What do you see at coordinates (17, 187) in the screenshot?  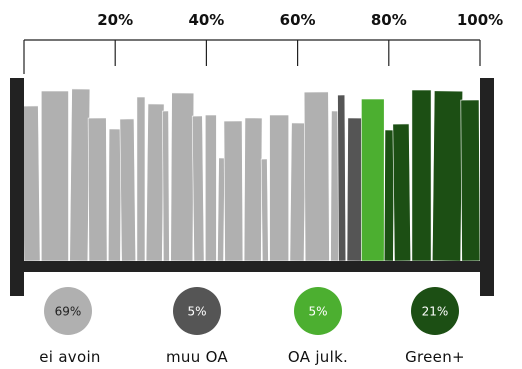 I see `shelf-side-left` at bounding box center [17, 187].